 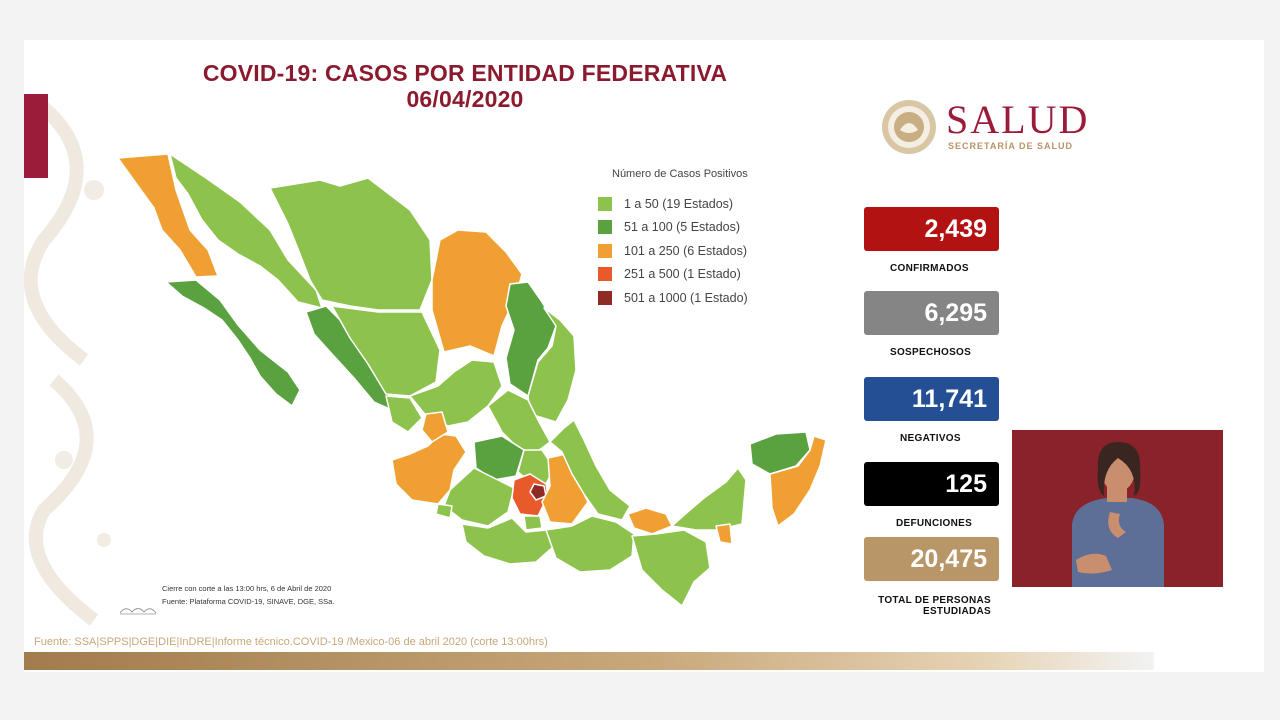 I want to click on legend-item: 51 a 100 (5 Estados), so click(x=698, y=228).